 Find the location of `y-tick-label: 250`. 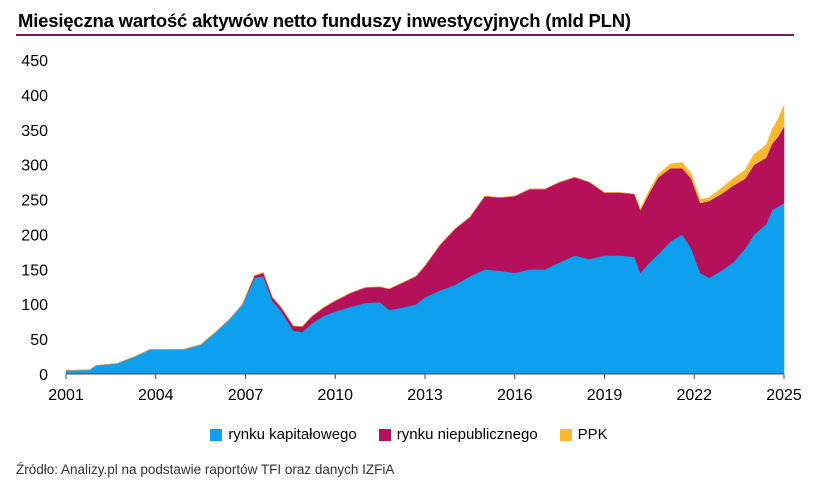

y-tick-label: 250 is located at coordinates (34, 201).